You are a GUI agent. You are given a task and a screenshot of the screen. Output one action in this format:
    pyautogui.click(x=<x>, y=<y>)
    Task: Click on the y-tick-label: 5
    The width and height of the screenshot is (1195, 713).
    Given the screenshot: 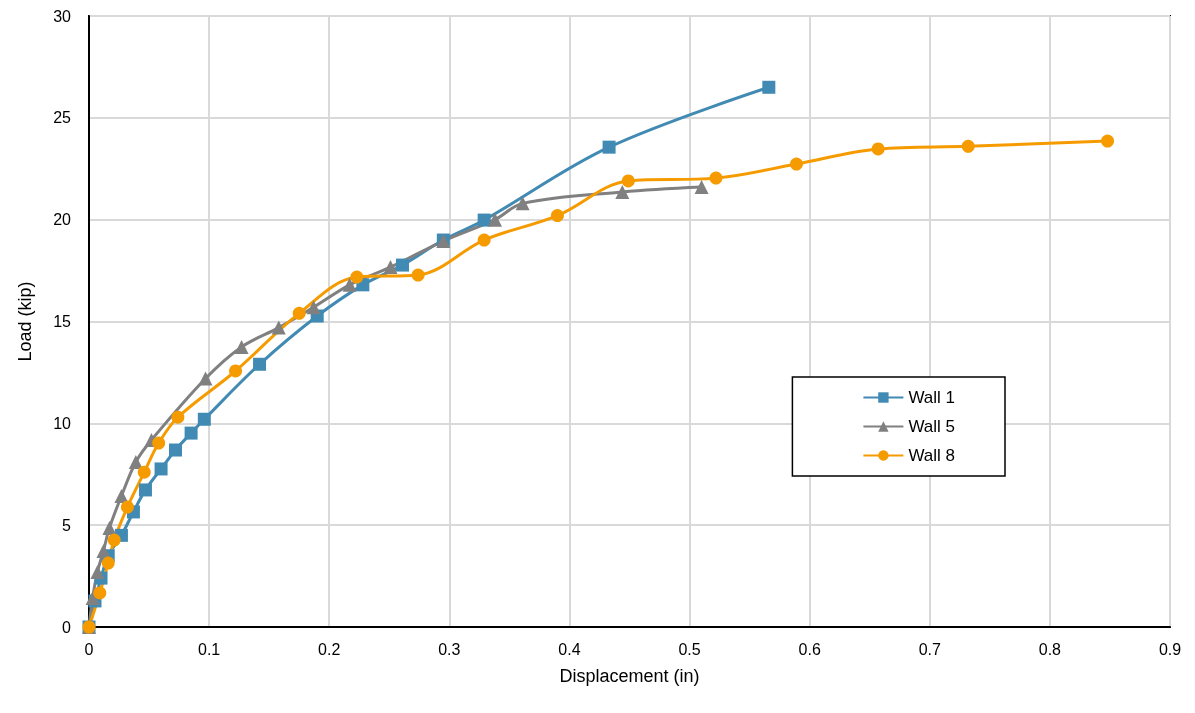 What is the action you would take?
    pyautogui.click(x=67, y=525)
    